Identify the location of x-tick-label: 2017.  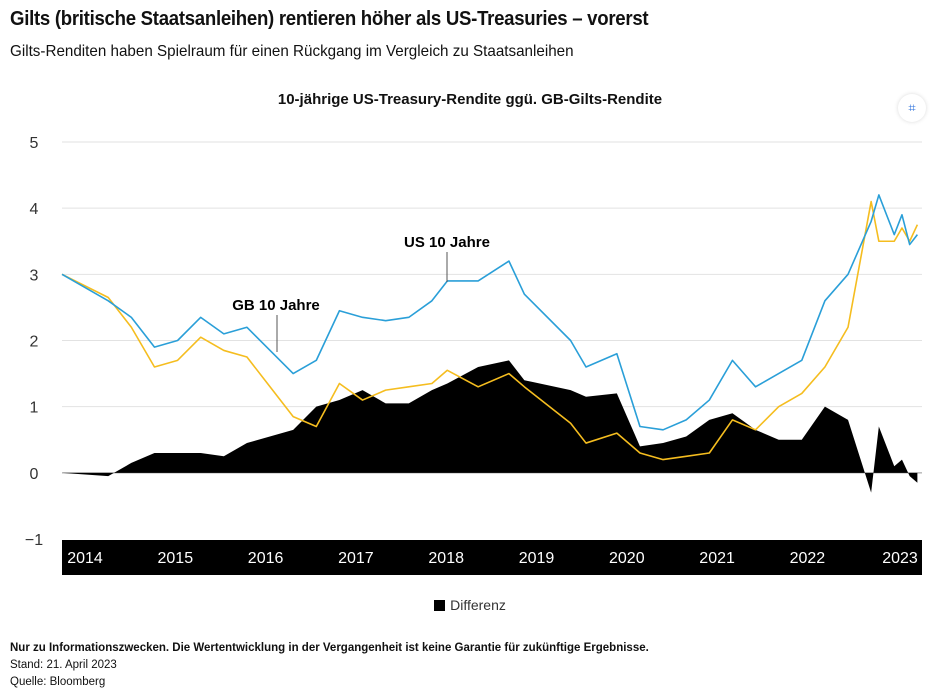
(356, 558).